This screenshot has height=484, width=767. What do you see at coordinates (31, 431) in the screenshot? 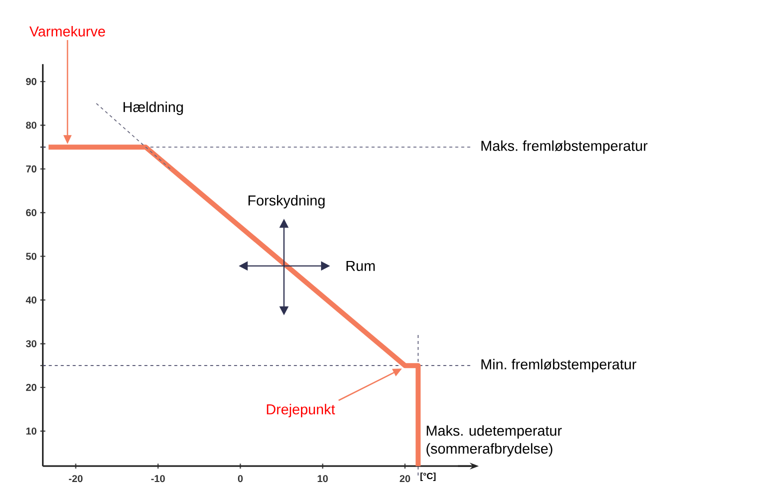
I see `y-tick-label: 10` at bounding box center [31, 431].